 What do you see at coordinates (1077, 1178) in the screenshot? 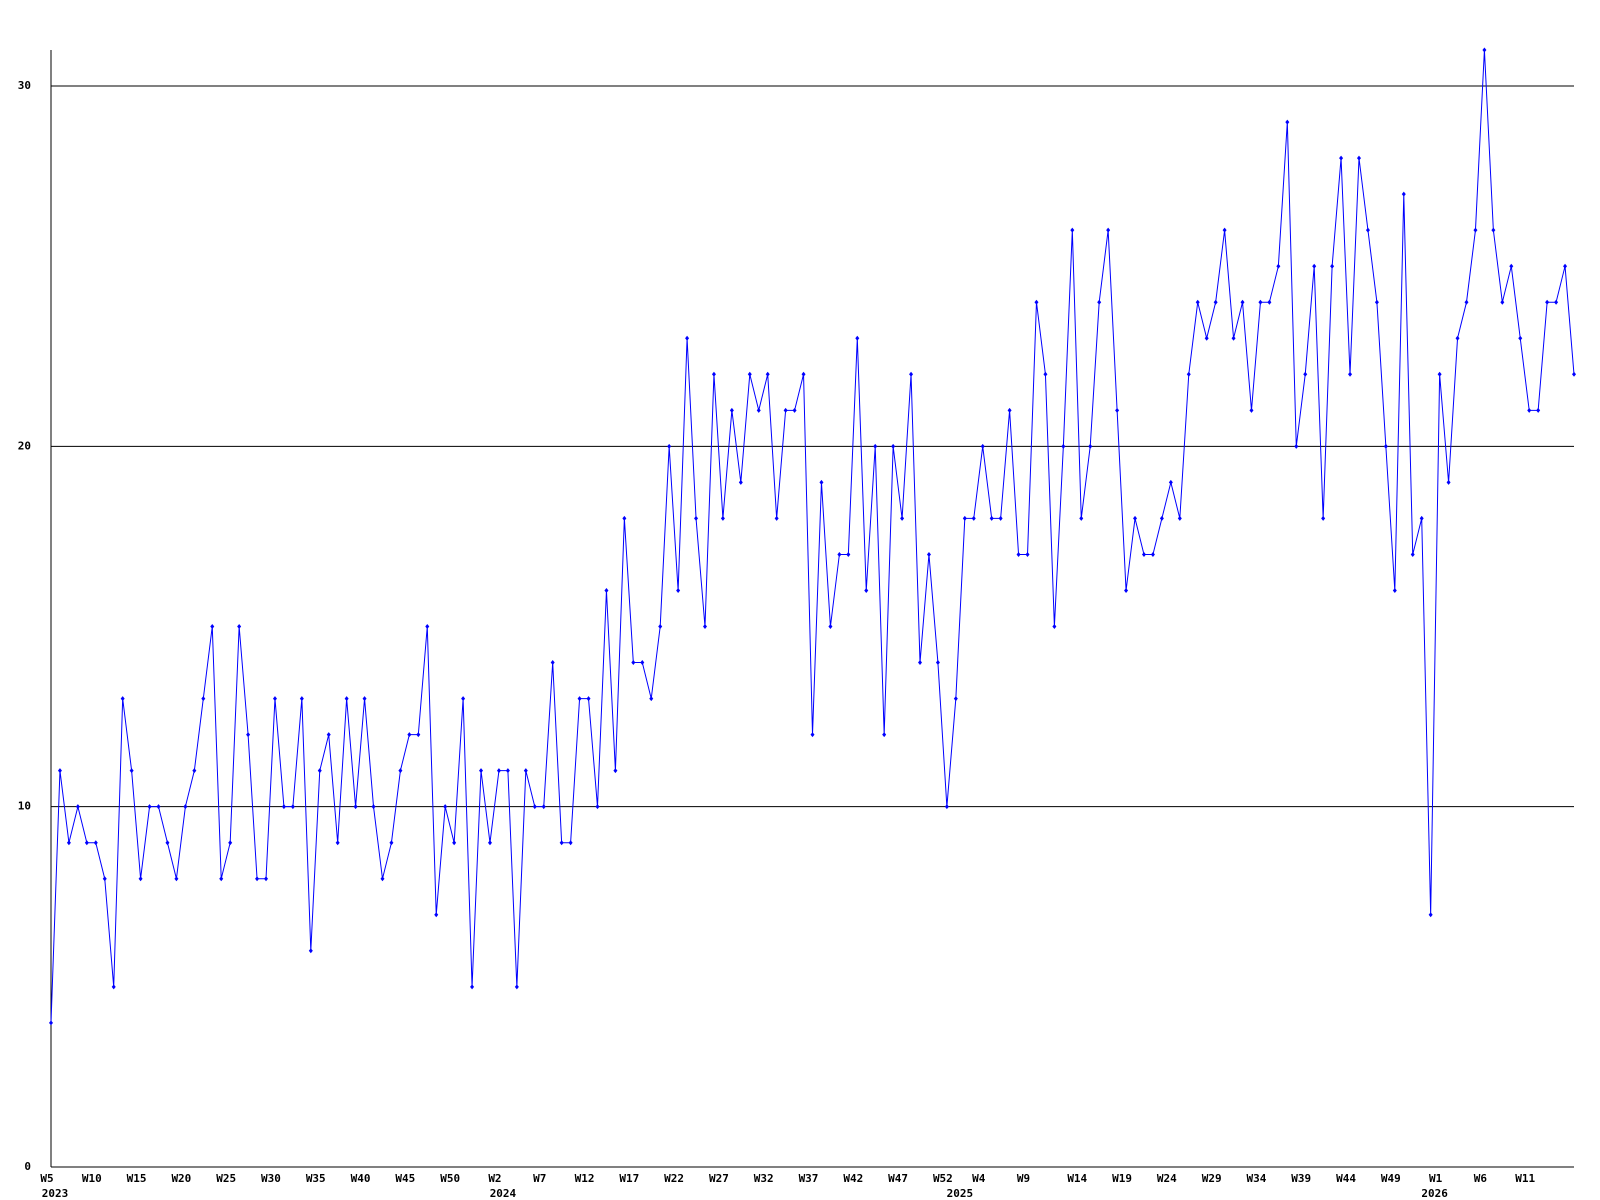
I see `x-tick-label: W14` at bounding box center [1077, 1178].